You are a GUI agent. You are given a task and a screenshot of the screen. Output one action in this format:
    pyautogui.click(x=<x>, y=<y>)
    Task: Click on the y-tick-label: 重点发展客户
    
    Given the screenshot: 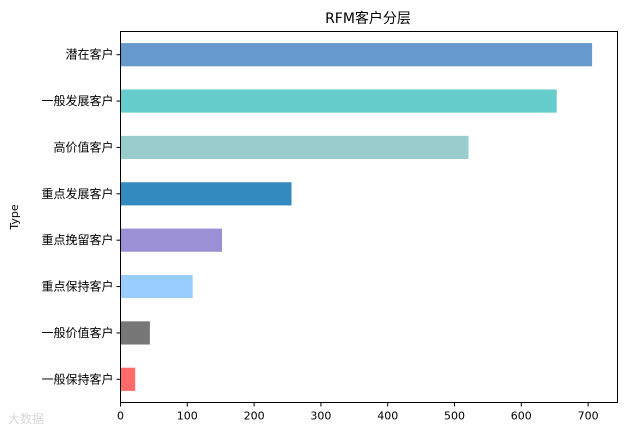 What is the action you would take?
    pyautogui.click(x=77, y=193)
    